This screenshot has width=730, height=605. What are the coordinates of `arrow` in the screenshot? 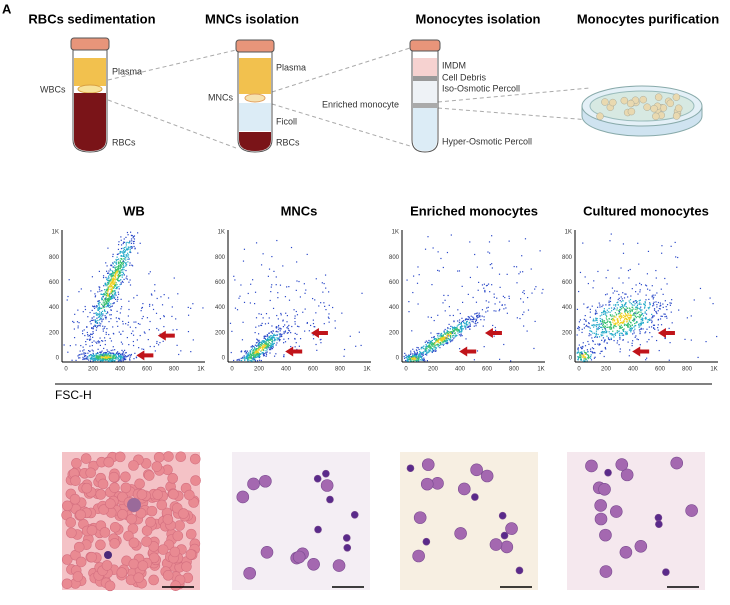 It's located at (468, 351).